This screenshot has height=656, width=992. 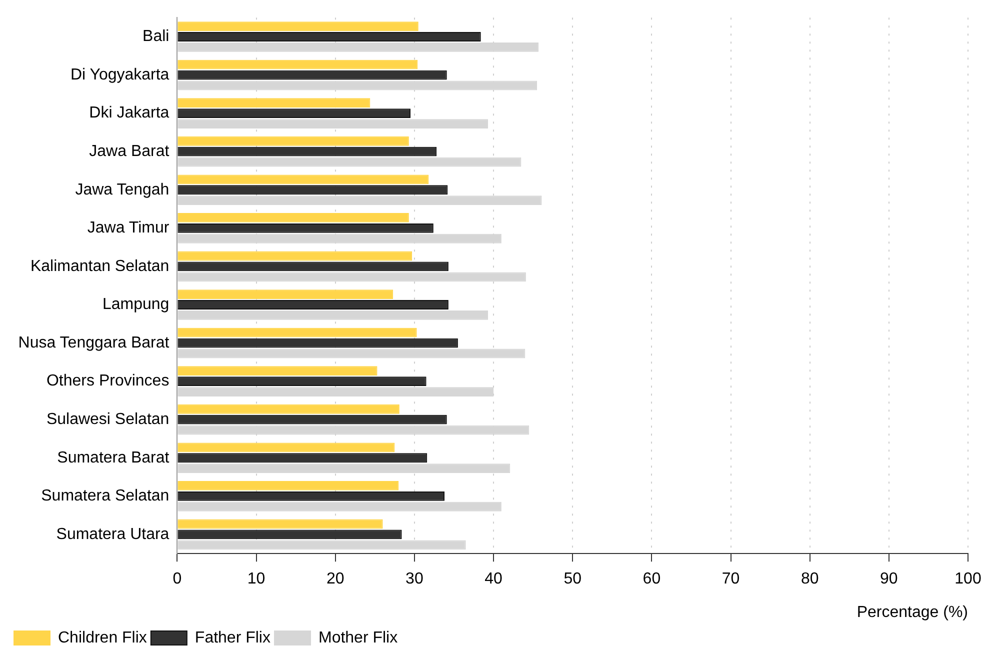 What do you see at coordinates (113, 534) in the screenshot?
I see `y-tick-label: Sumatera Utara` at bounding box center [113, 534].